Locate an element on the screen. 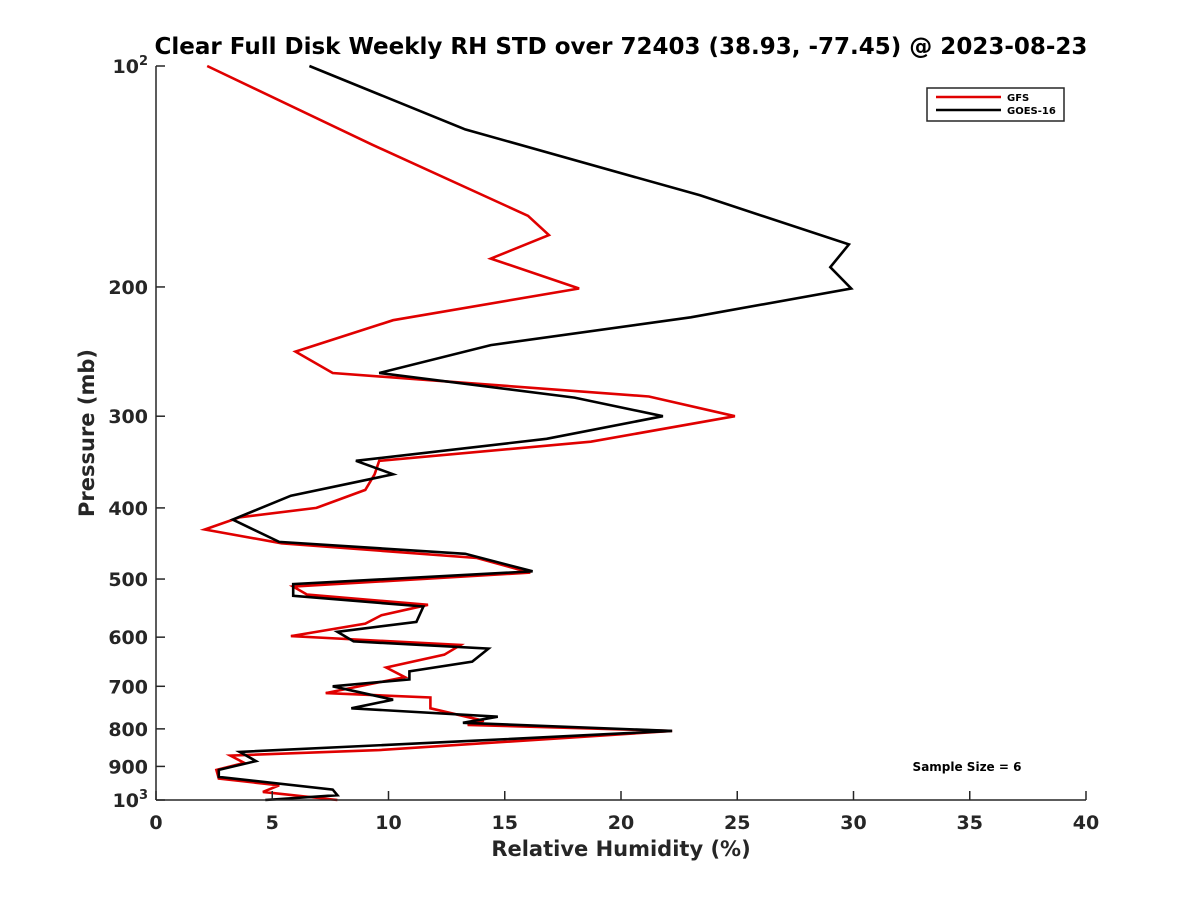  legend-label-goes16: GOES-16 is located at coordinates (1031, 111).